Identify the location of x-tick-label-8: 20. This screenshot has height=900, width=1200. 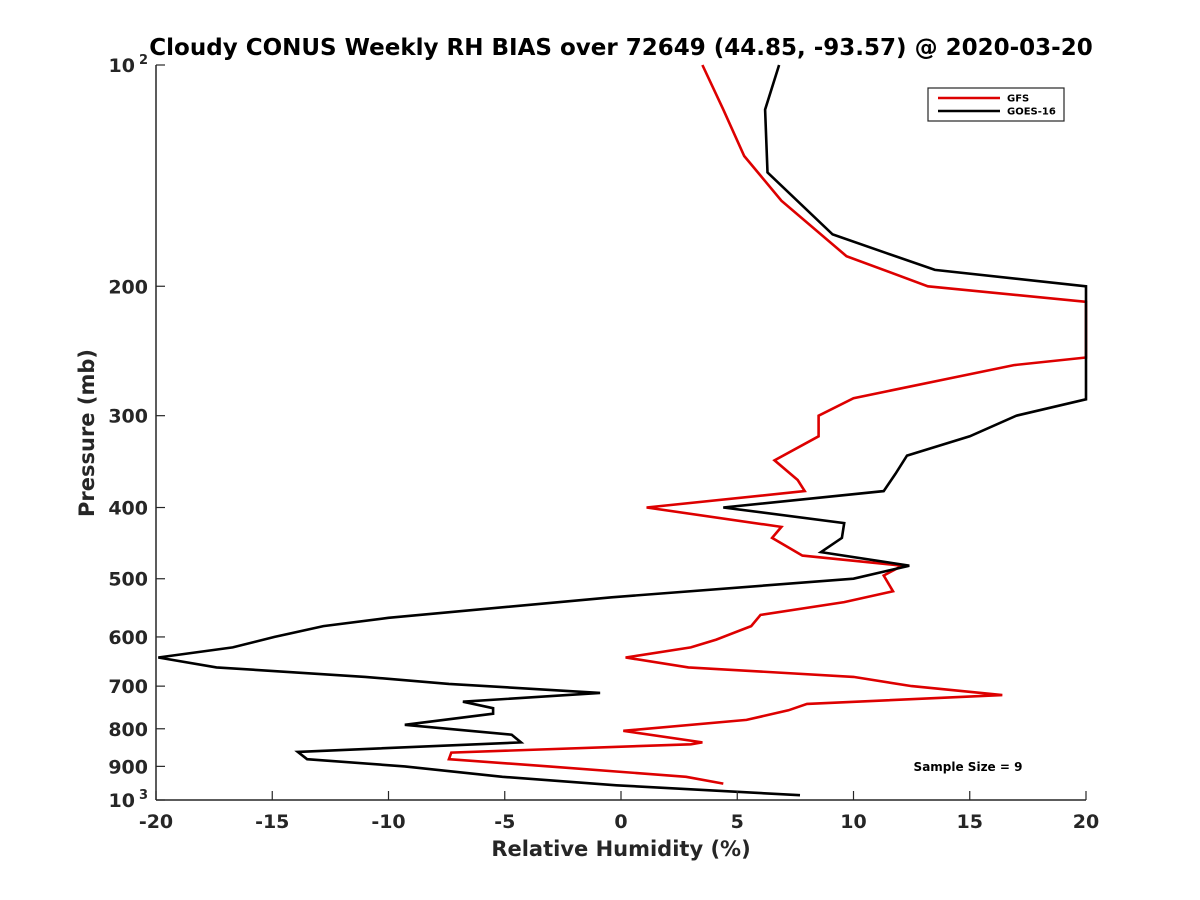
(1086, 822).